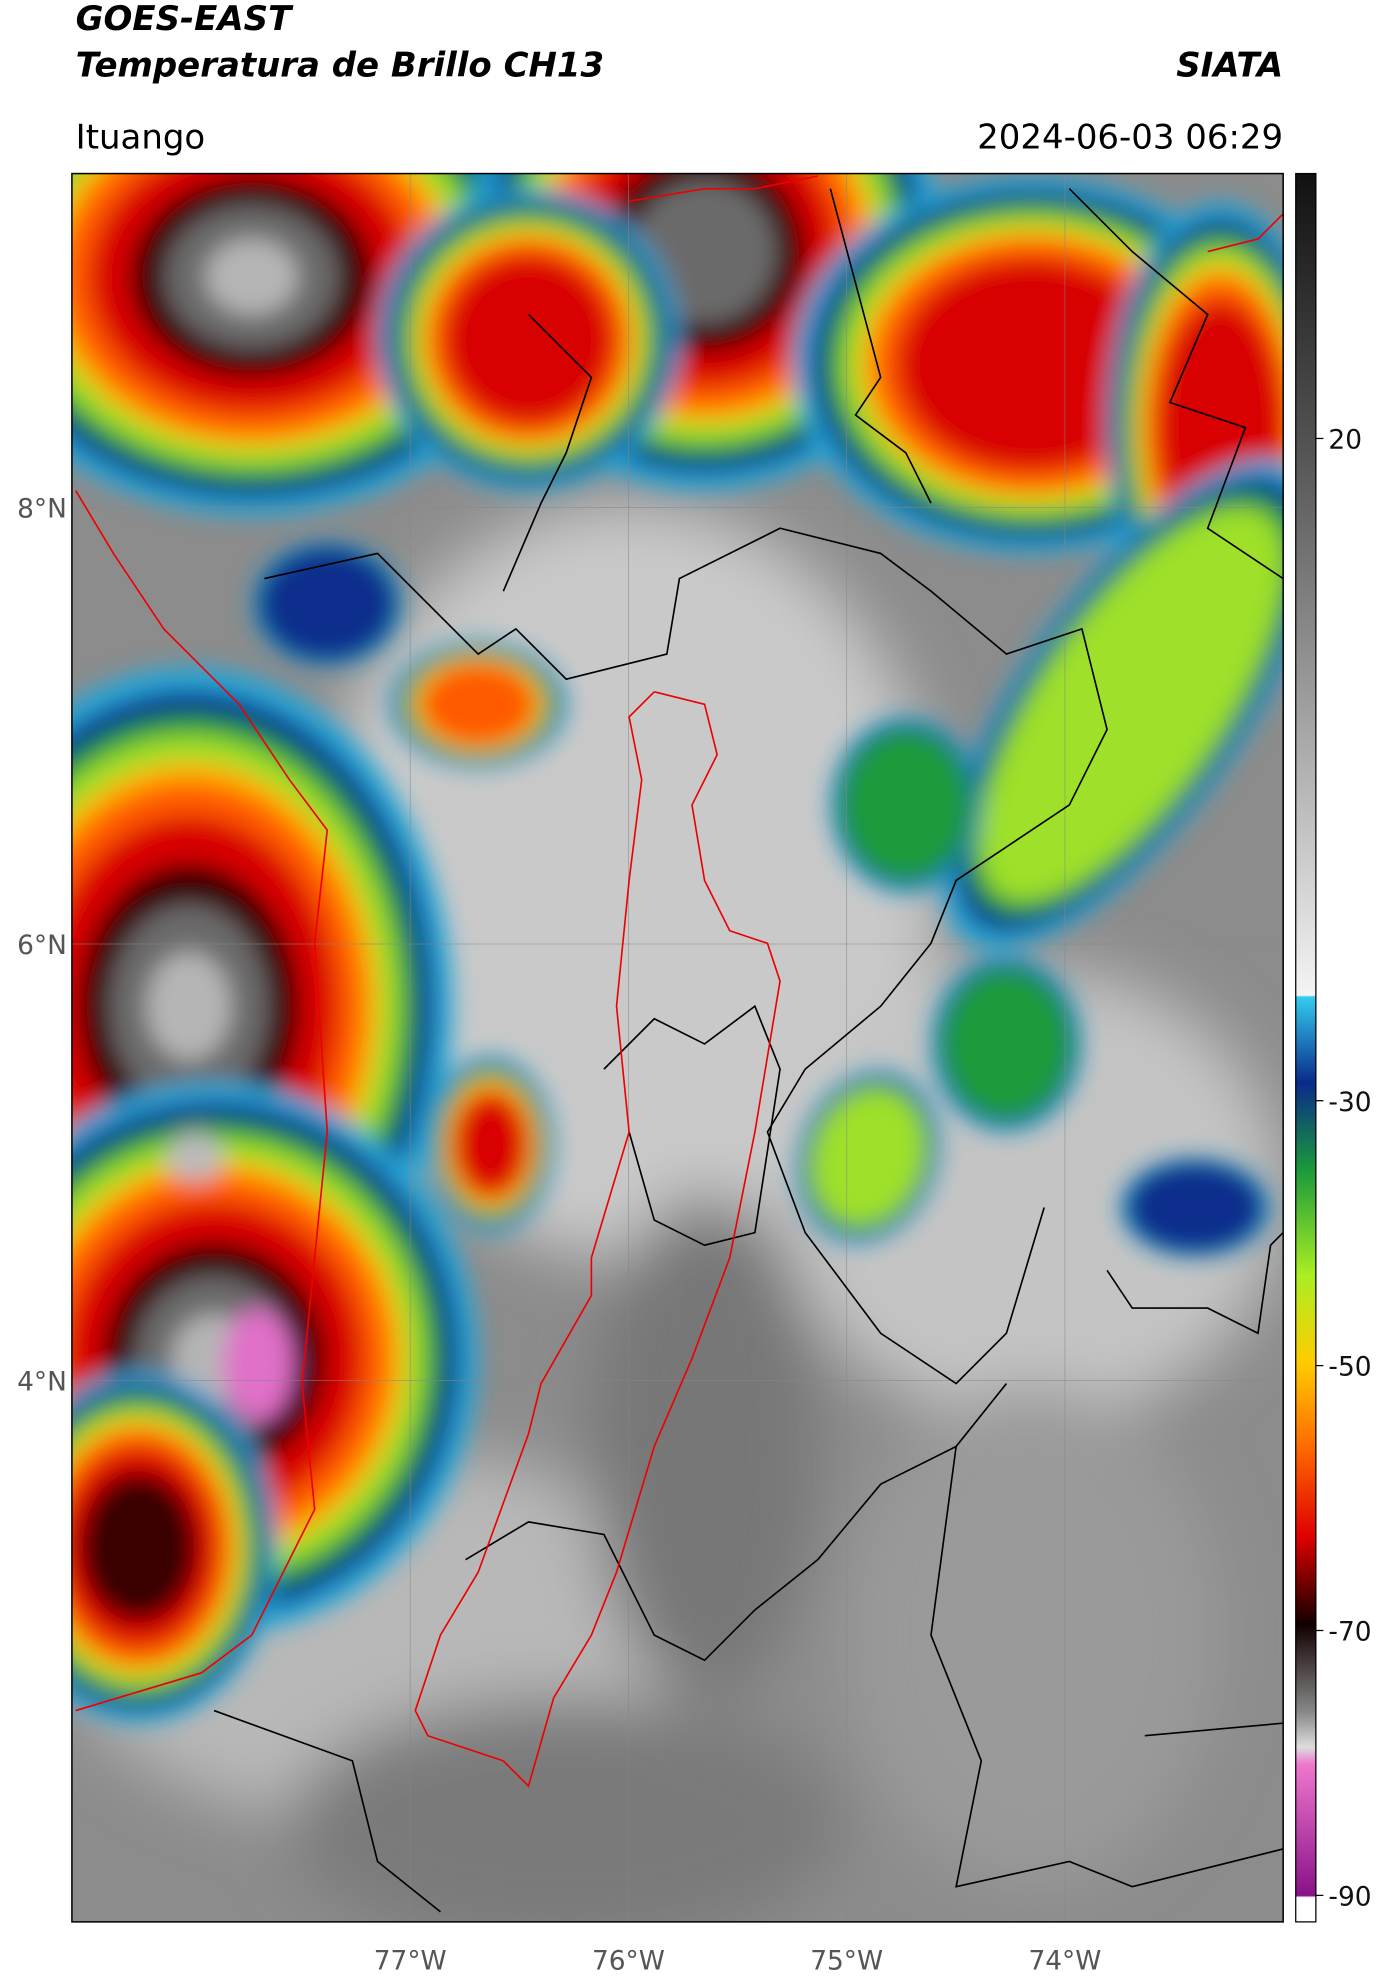  I want to click on x-tick-label: 74°W, so click(1064, 1961).